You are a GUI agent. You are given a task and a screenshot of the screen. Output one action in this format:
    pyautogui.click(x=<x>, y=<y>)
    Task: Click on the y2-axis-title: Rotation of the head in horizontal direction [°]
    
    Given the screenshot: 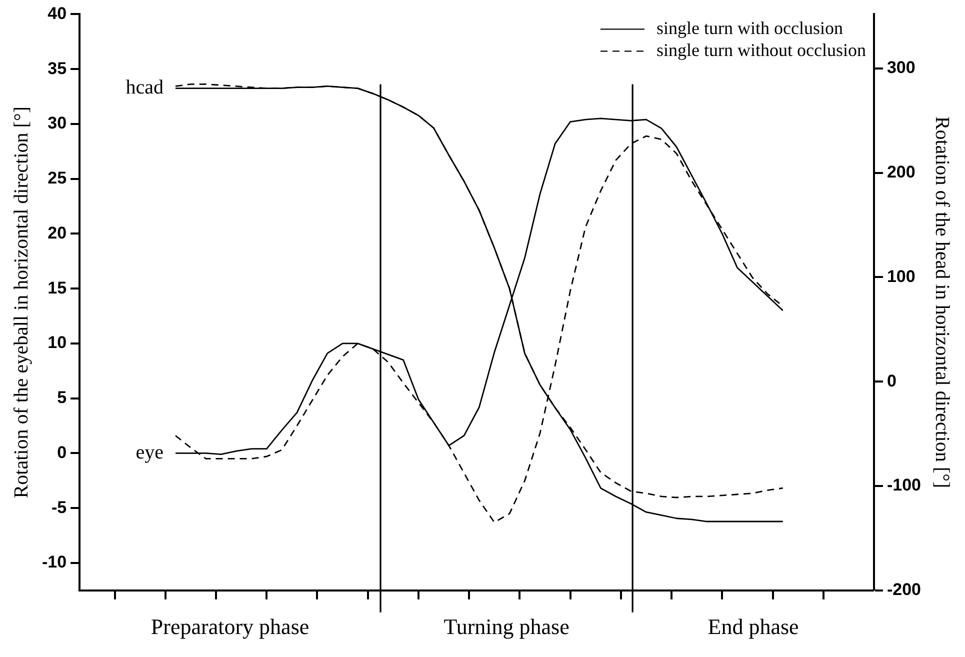 What is the action you would take?
    pyautogui.click(x=941, y=302)
    